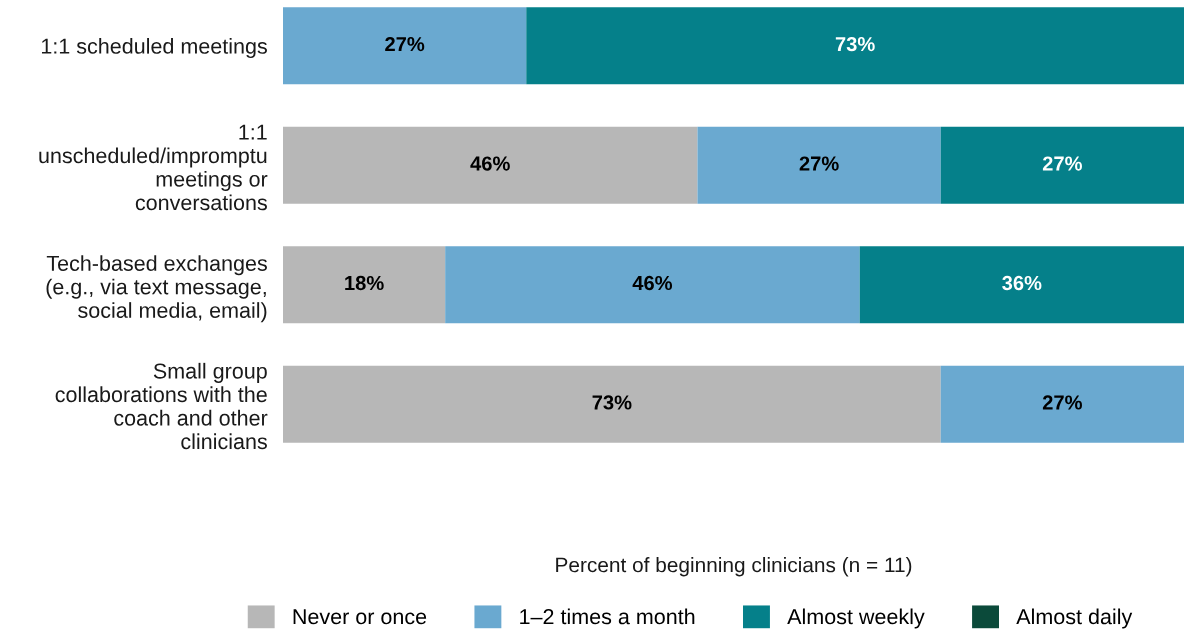 Image resolution: width=1184 pixels, height=633 pixels. What do you see at coordinates (856, 618) in the screenshot?
I see `legend-label: Almost weekly` at bounding box center [856, 618].